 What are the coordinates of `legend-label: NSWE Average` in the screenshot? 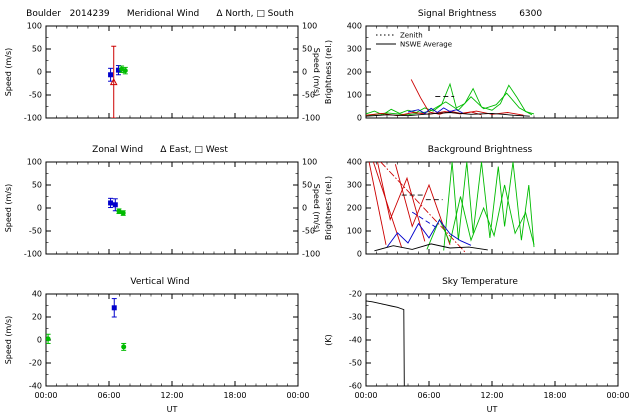 It's located at (426, 45).